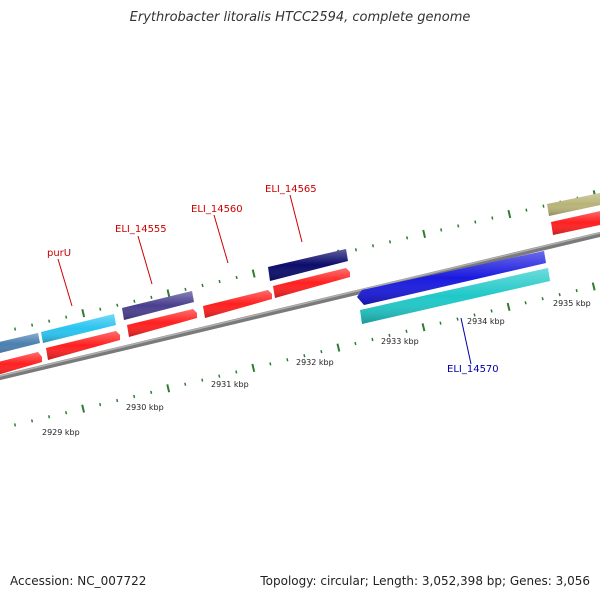 The width and height of the screenshot is (600, 600). Describe the element at coordinates (473, 369) in the screenshot. I see `gene-label-ELI_14570: ELI_14570` at that location.